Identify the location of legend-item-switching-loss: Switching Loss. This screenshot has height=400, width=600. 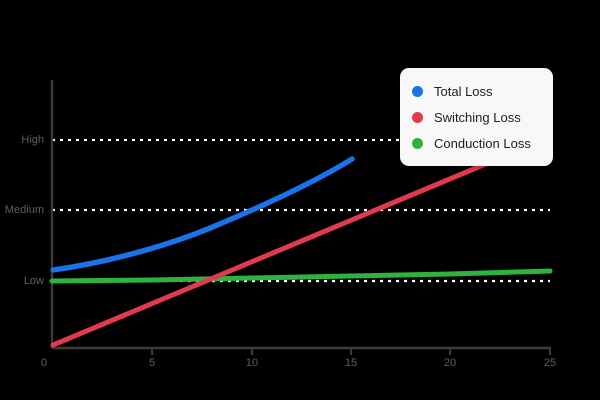
(475, 117).